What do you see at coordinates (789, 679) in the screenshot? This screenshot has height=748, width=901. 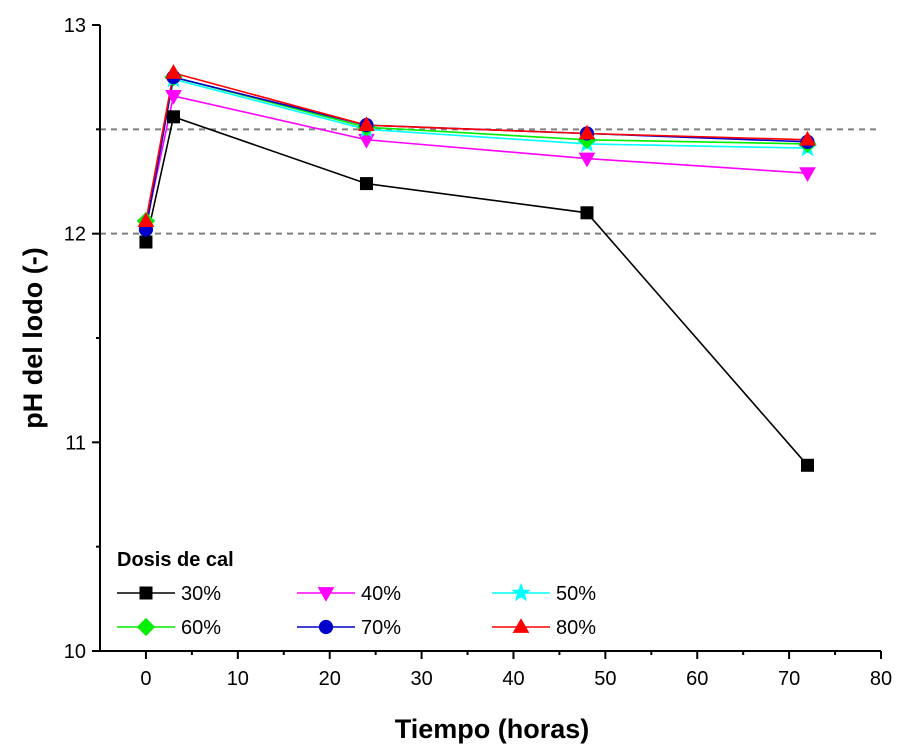 I see `x-tick-label: 70` at bounding box center [789, 679].